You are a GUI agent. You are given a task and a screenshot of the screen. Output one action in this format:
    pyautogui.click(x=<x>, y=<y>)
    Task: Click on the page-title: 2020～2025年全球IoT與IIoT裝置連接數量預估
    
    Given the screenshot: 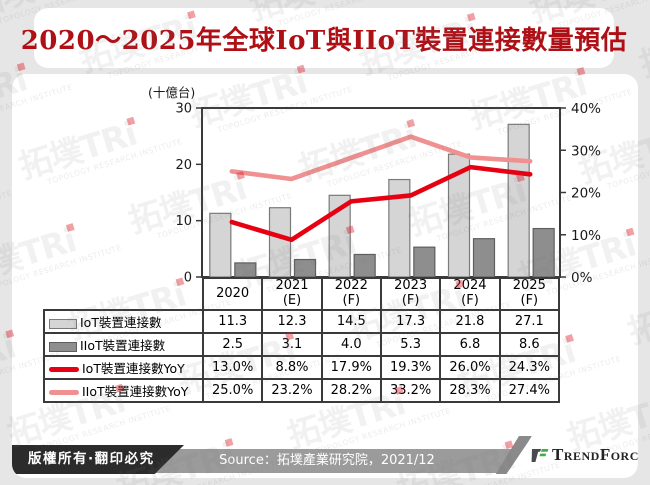 What is the action you would take?
    pyautogui.click(x=324, y=40)
    